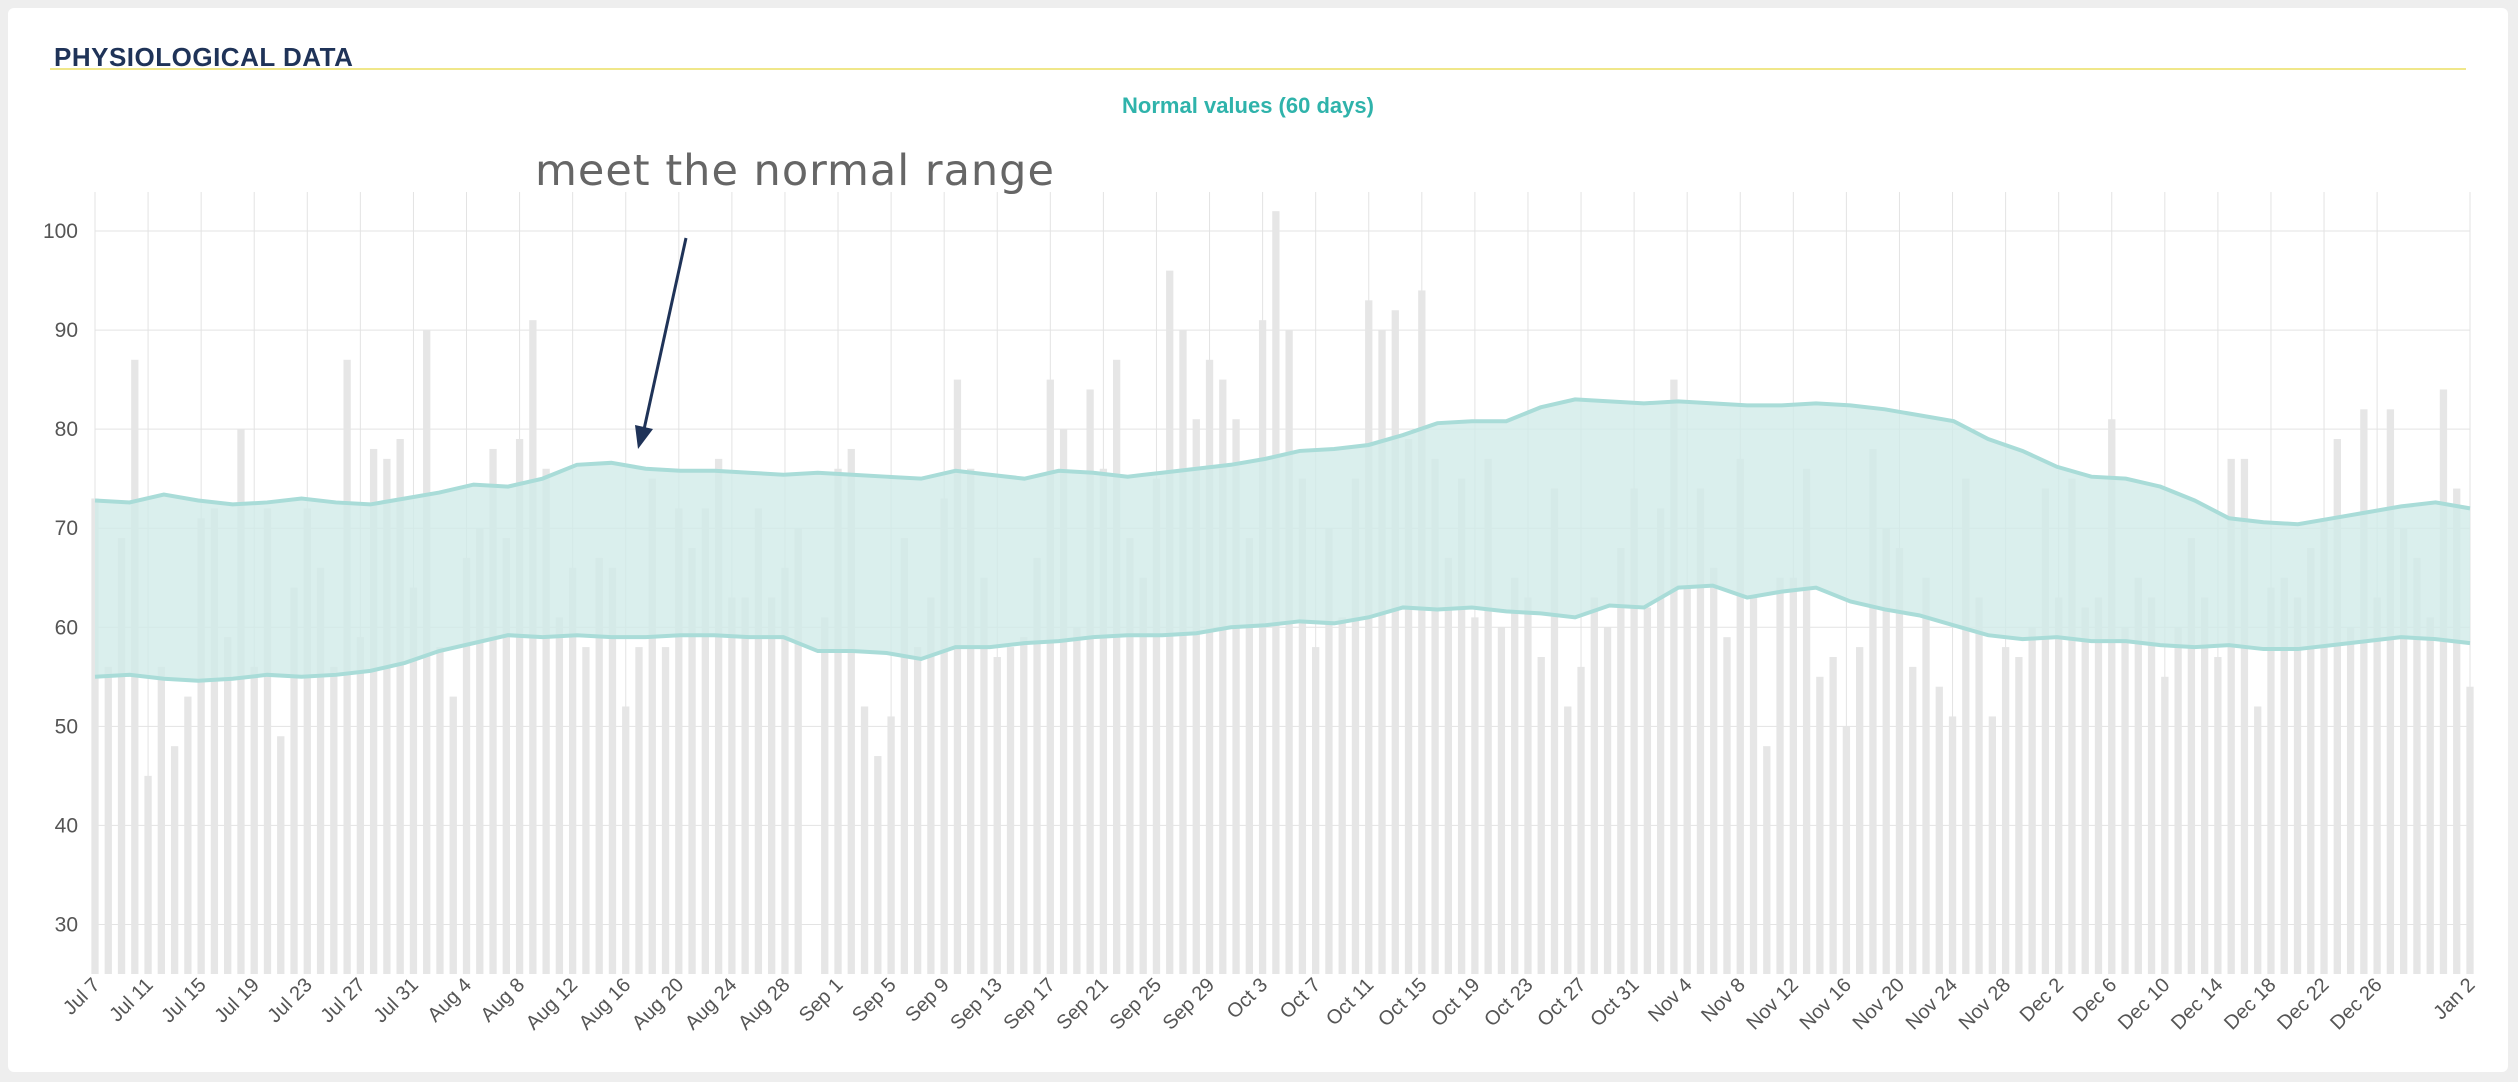 Image resolution: width=2518 pixels, height=1082 pixels. I want to click on x-tick-label: Aug 24, so click(711, 1004).